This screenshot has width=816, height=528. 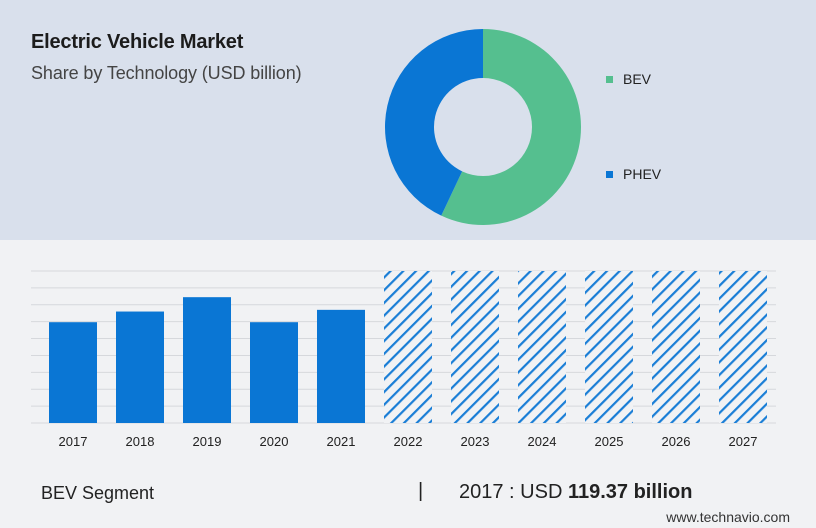 I want to click on donut-chart, so click(x=483, y=127).